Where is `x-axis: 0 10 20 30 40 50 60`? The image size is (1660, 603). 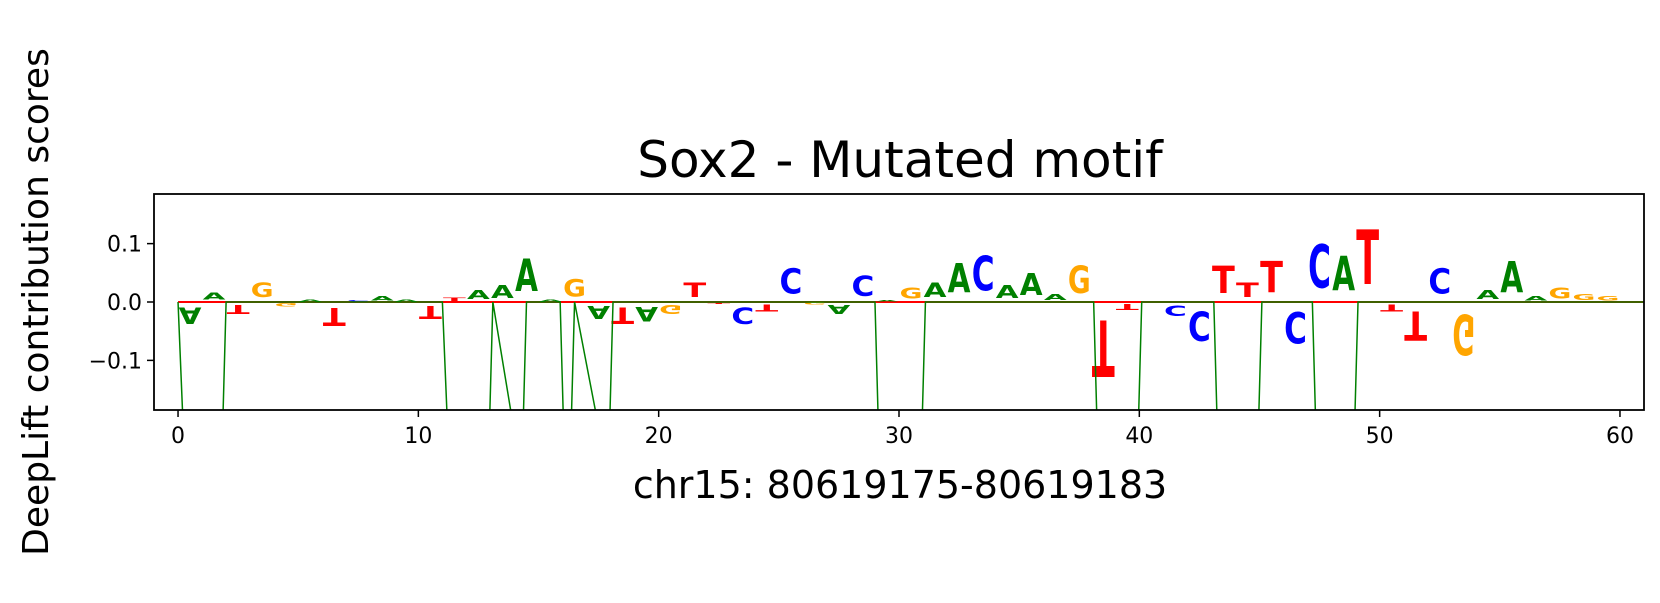 x-axis: 0 10 20 30 40 50 60 is located at coordinates (902, 429).